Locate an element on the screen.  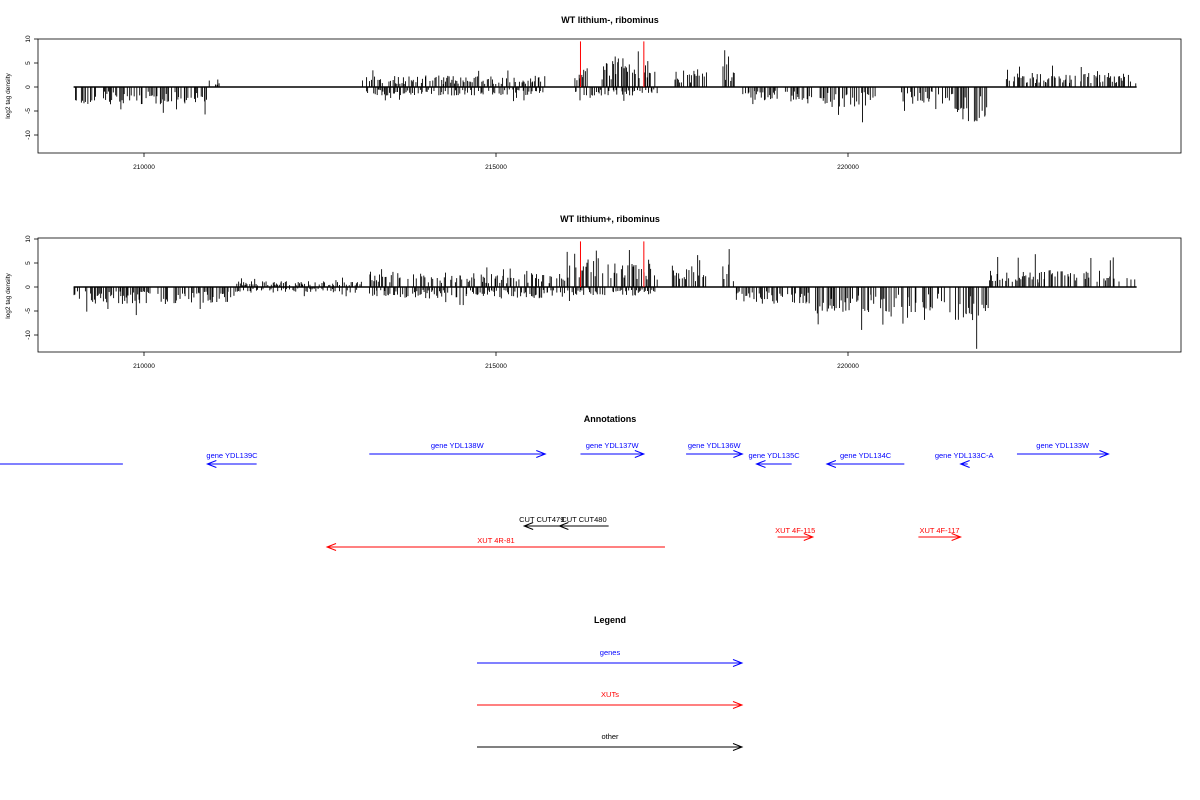
feature-label: CUT CUT479 is located at coordinates (541, 519).